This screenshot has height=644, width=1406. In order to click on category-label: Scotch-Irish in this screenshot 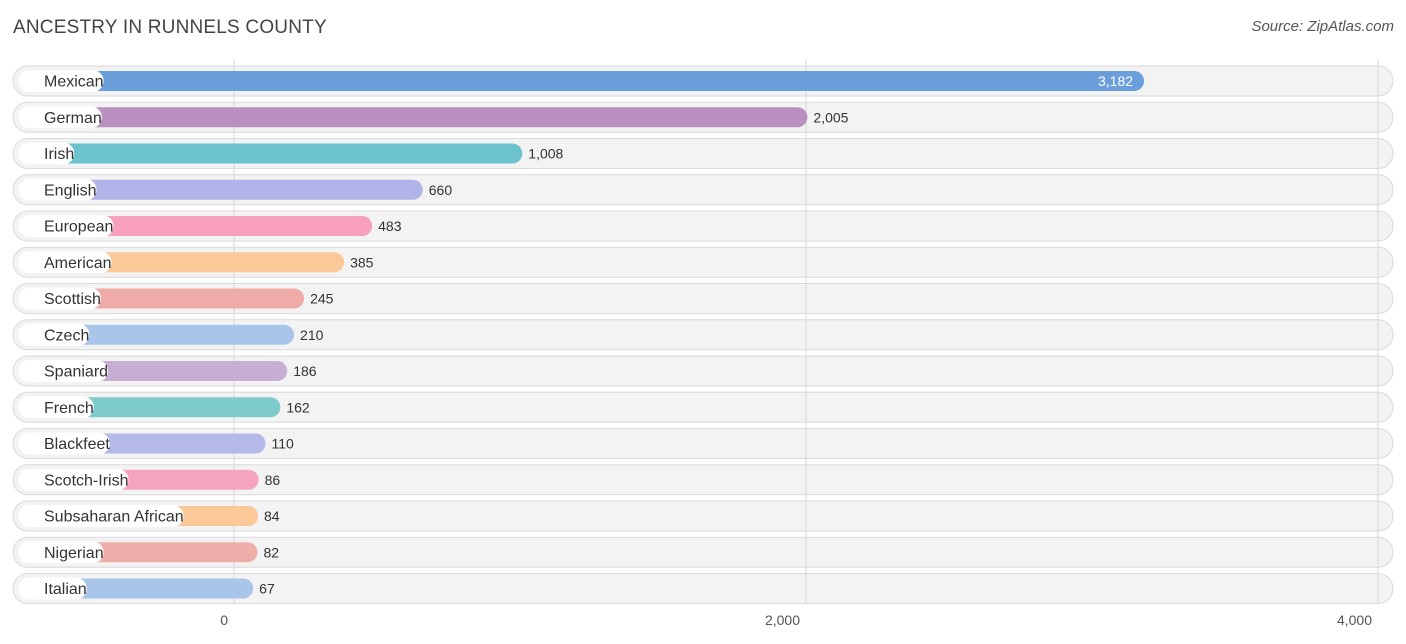, I will do `click(86, 480)`.